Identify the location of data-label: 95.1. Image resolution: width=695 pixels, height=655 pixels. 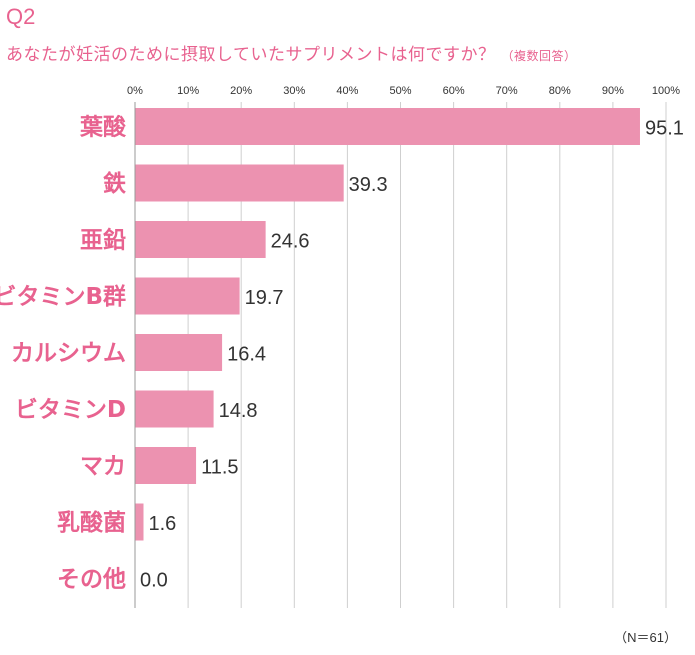
(664, 129).